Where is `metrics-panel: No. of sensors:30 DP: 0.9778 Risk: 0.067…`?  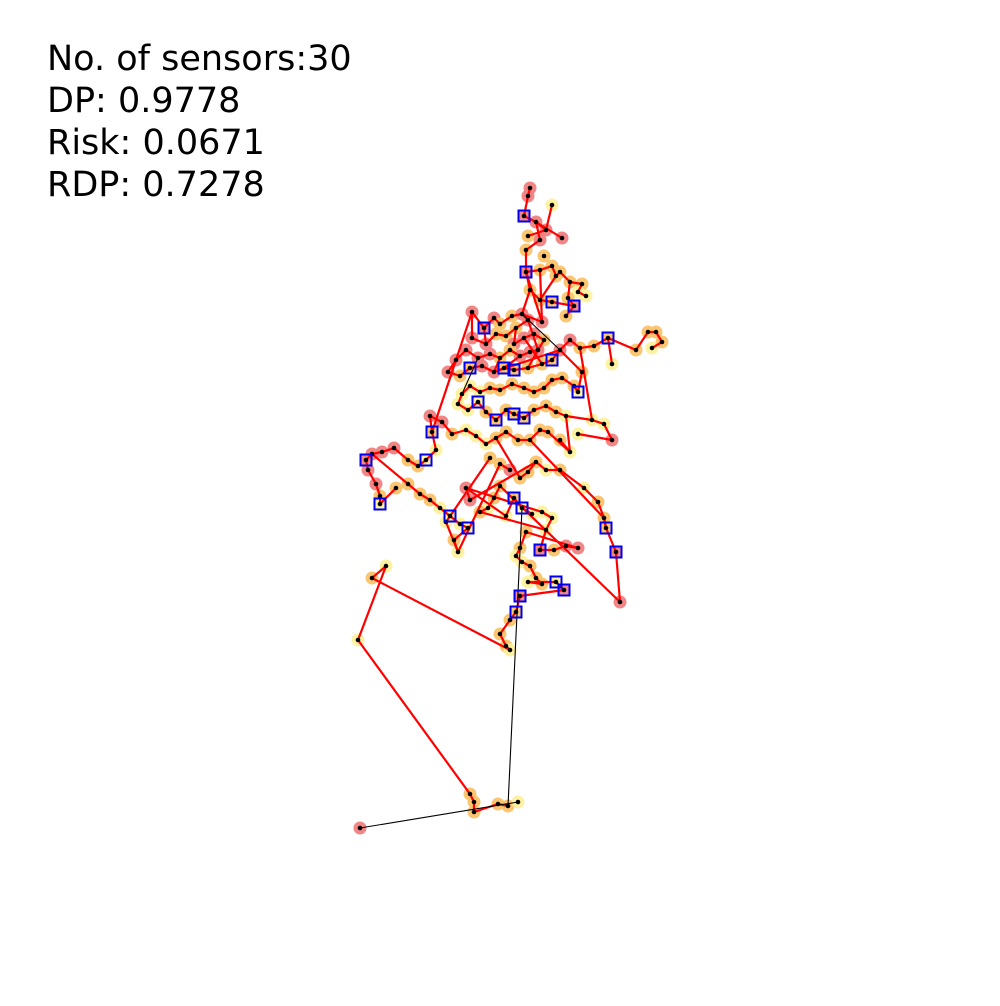
metrics-panel: No. of sensors:30 DP: 0.9778 Risk: 0.067… is located at coordinates (199, 122).